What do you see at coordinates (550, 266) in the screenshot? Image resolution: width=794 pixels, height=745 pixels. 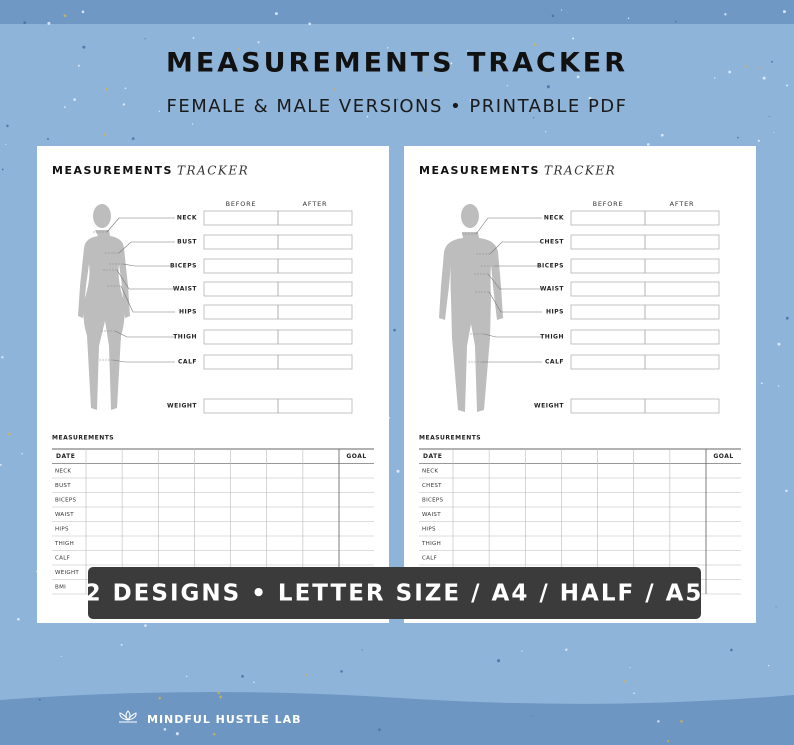 I see `measure-label: BICEPS` at bounding box center [550, 266].